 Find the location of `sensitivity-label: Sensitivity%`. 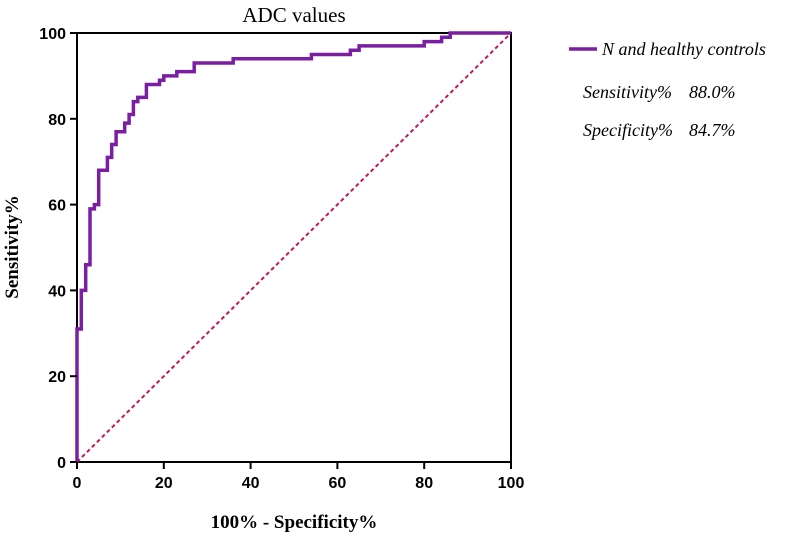

sensitivity-label: Sensitivity% is located at coordinates (627, 92).